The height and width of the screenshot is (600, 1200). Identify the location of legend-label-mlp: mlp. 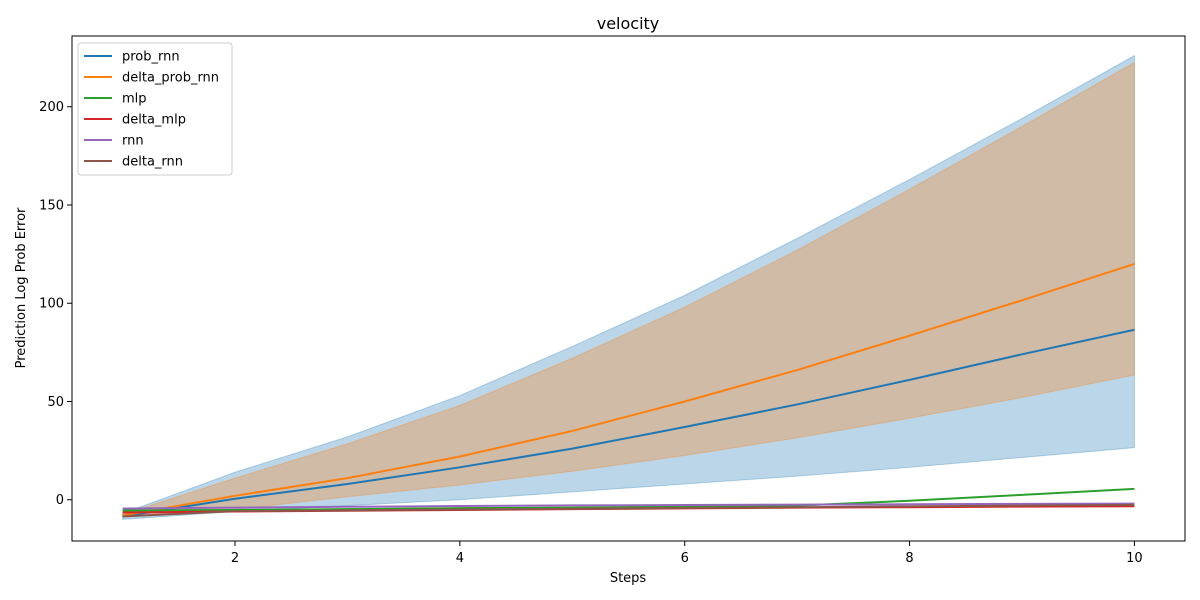
(134, 99).